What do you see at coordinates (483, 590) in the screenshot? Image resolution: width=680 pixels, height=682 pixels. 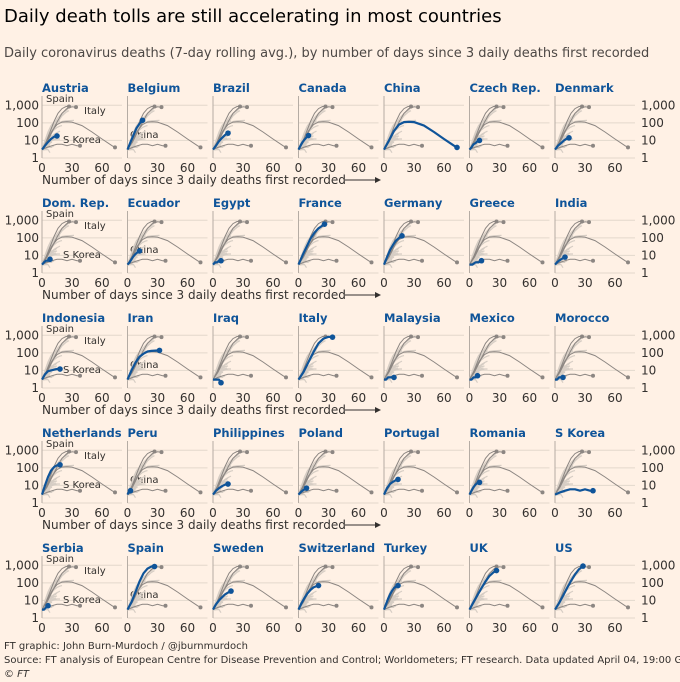 I see `highlight-line` at bounding box center [483, 590].